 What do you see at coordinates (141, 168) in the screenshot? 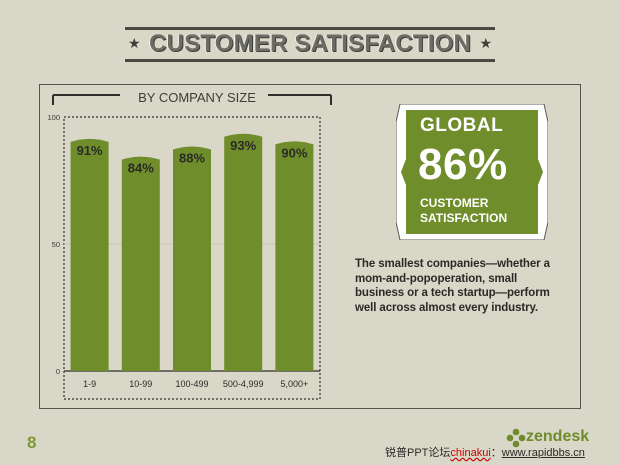
I see `bar-data-label: 84%` at bounding box center [141, 168].